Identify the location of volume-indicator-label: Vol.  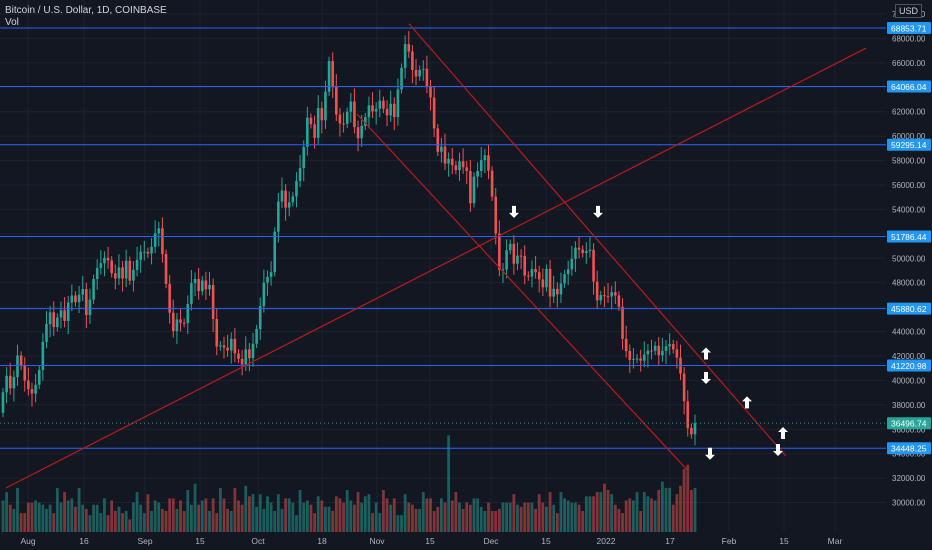
(12, 22).